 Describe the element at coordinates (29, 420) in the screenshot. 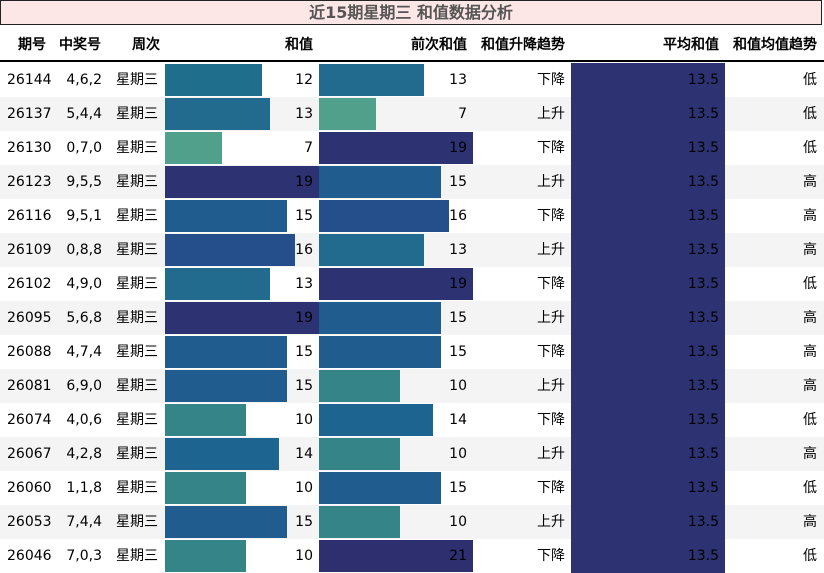

I see `issue-cell: 26074` at that location.